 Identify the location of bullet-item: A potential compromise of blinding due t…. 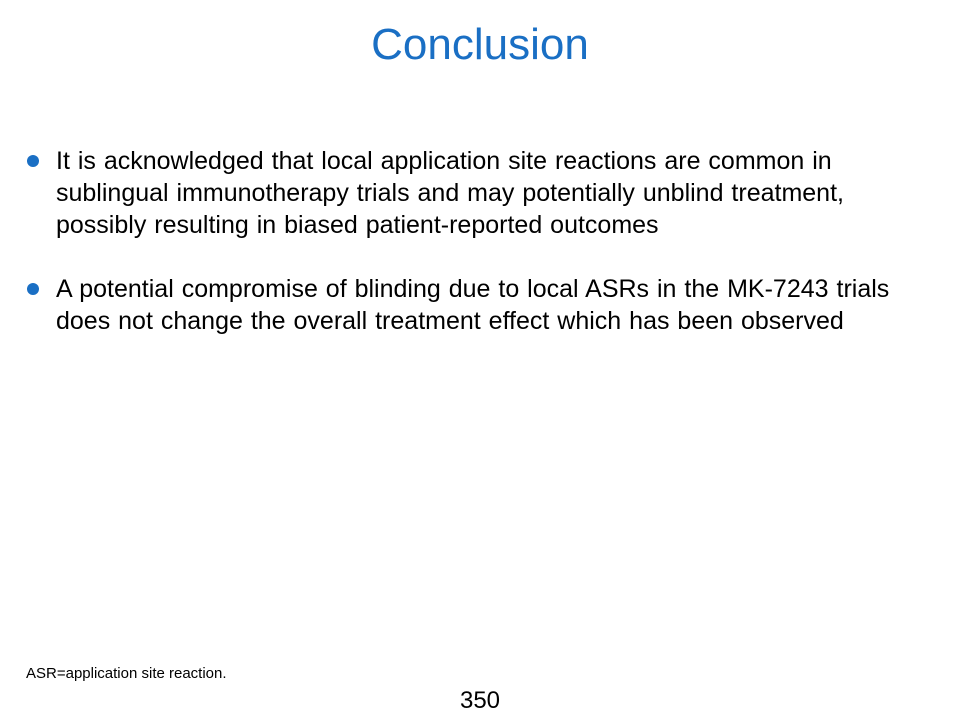
(467, 305).